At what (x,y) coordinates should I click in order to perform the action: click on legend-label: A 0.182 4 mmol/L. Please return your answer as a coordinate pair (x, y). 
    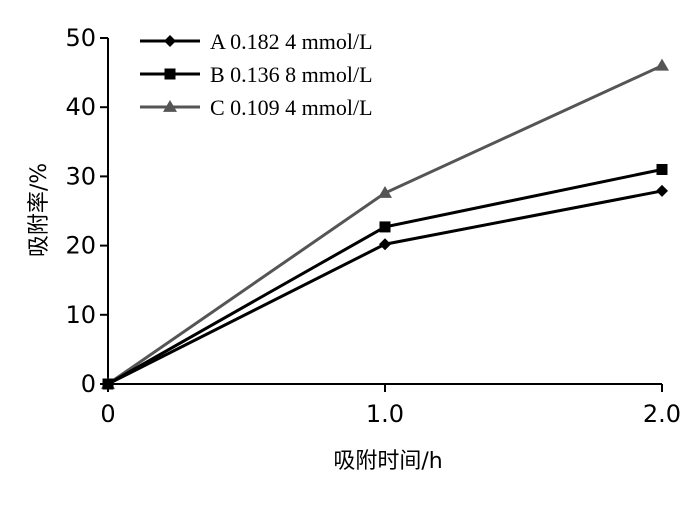
    Looking at the image, I should click on (291, 41).